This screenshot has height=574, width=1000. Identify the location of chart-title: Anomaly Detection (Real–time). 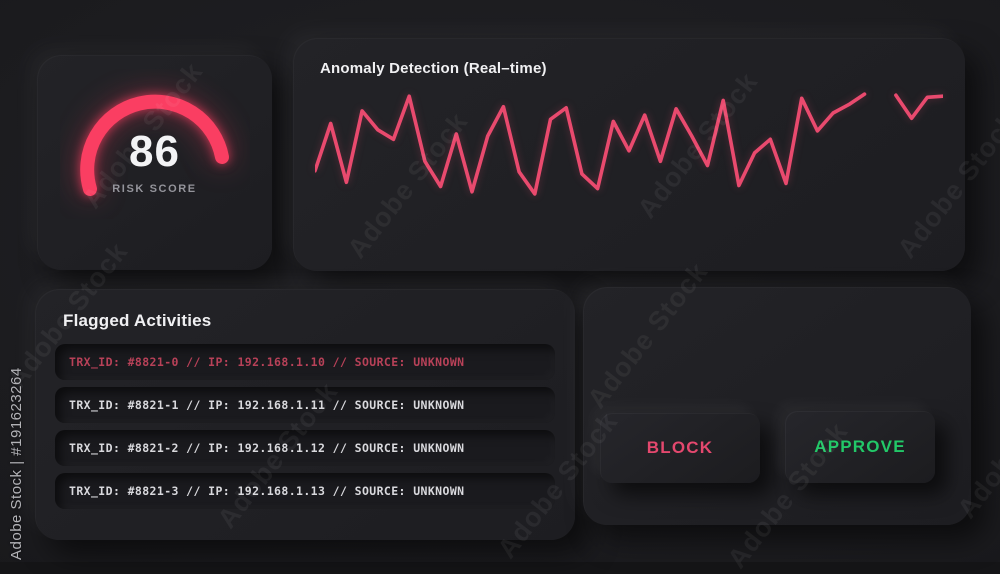
(433, 68).